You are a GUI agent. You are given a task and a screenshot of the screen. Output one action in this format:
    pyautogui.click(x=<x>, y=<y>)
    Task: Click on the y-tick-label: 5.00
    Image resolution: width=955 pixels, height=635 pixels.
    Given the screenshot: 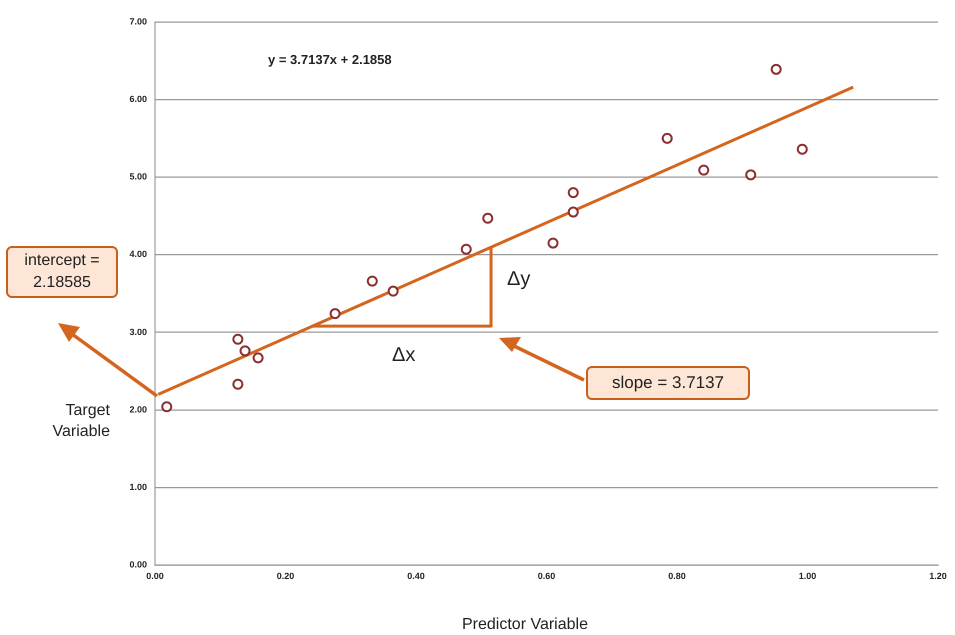 What is the action you would take?
    pyautogui.click(x=138, y=177)
    